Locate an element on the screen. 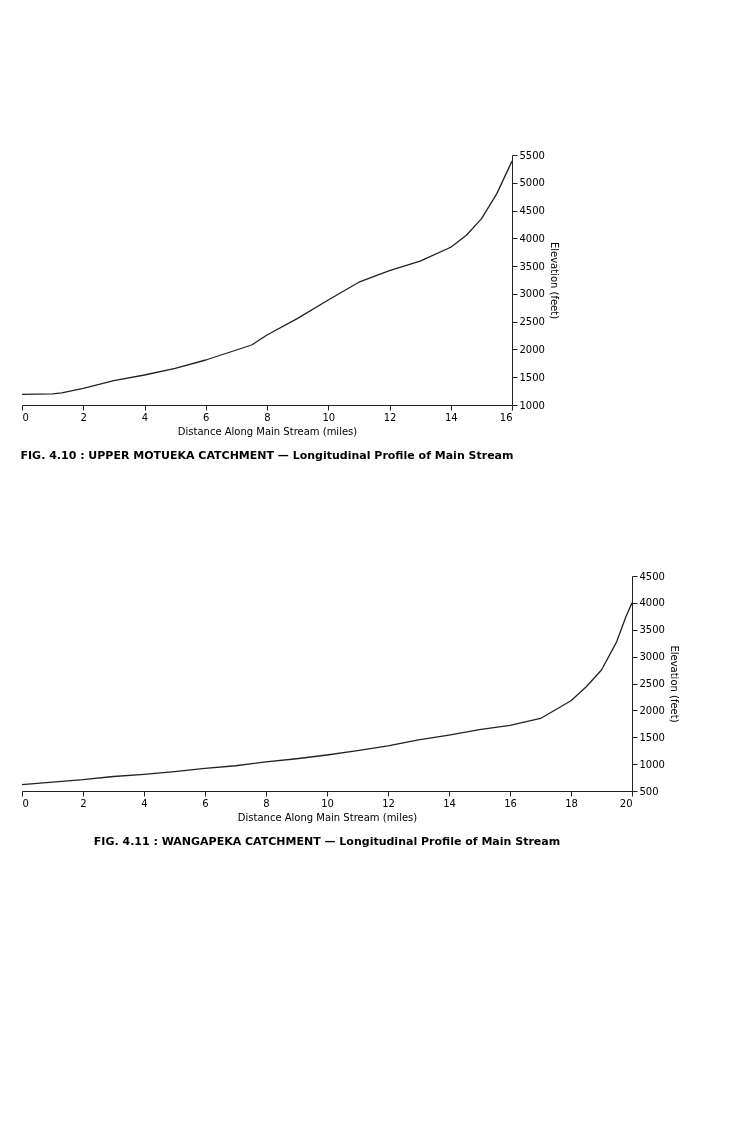  x-tick-label: 18 is located at coordinates (571, 803).